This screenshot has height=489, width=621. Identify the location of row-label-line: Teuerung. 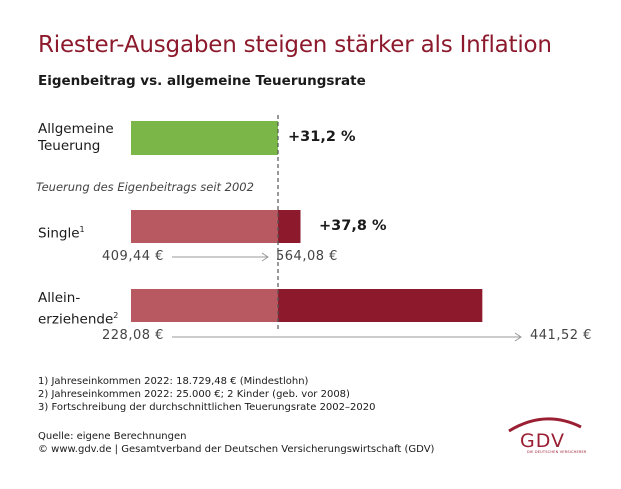
(69, 146).